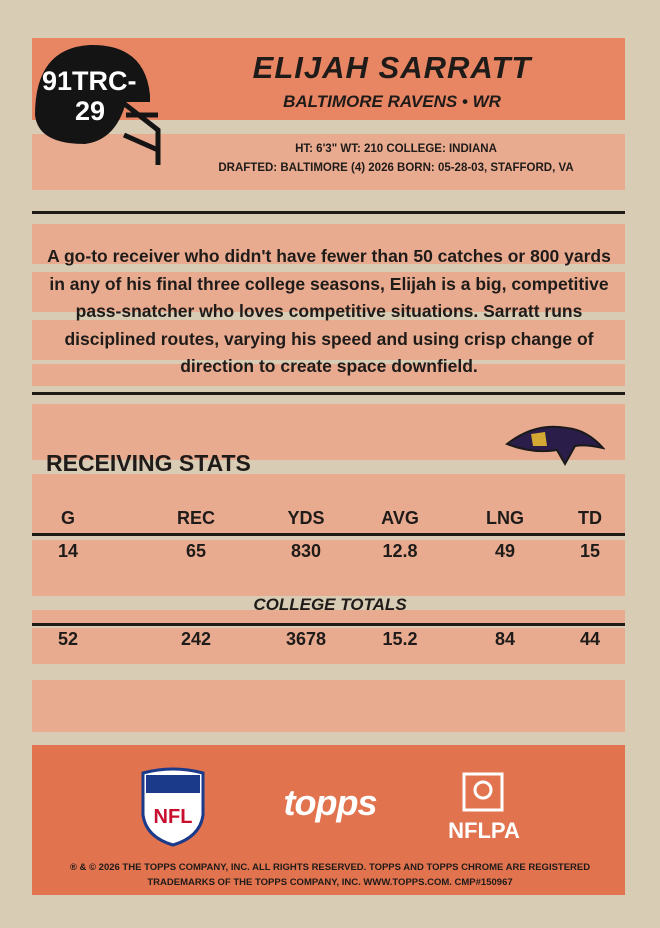 Image resolution: width=660 pixels, height=928 pixels. I want to click on nfl-shield: NFL, so click(173, 807).